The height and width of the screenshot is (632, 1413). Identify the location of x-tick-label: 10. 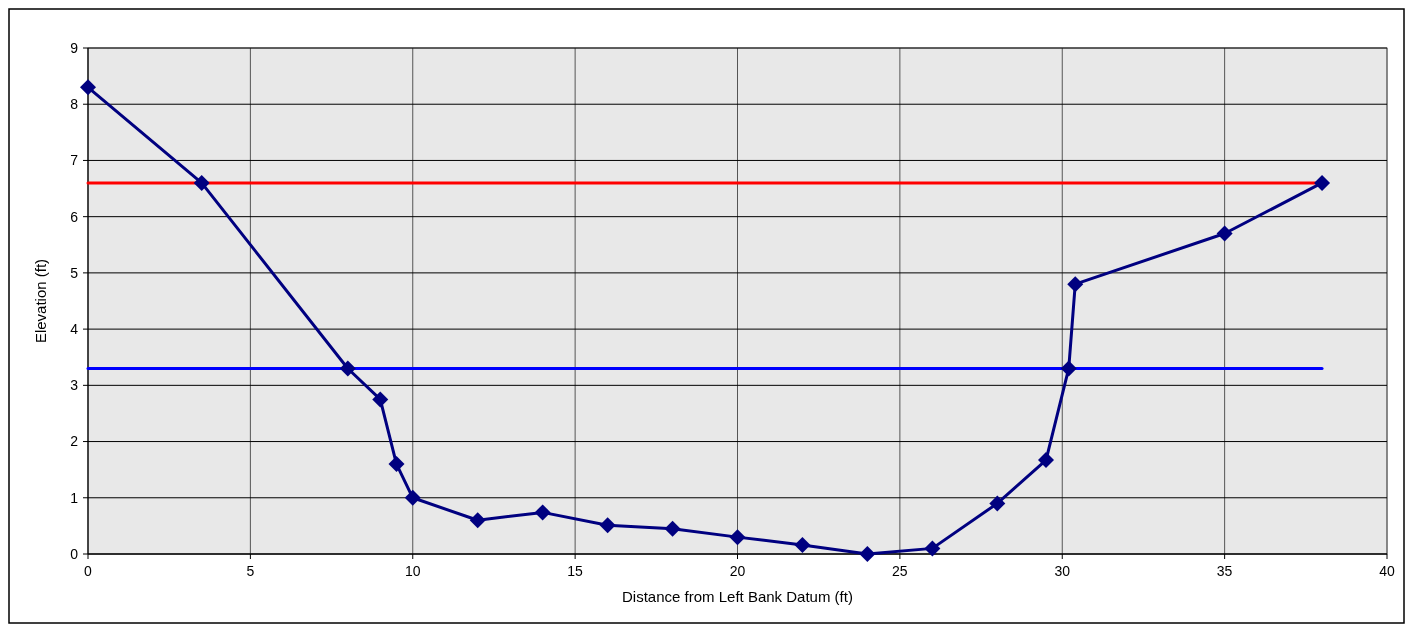
(412, 571).